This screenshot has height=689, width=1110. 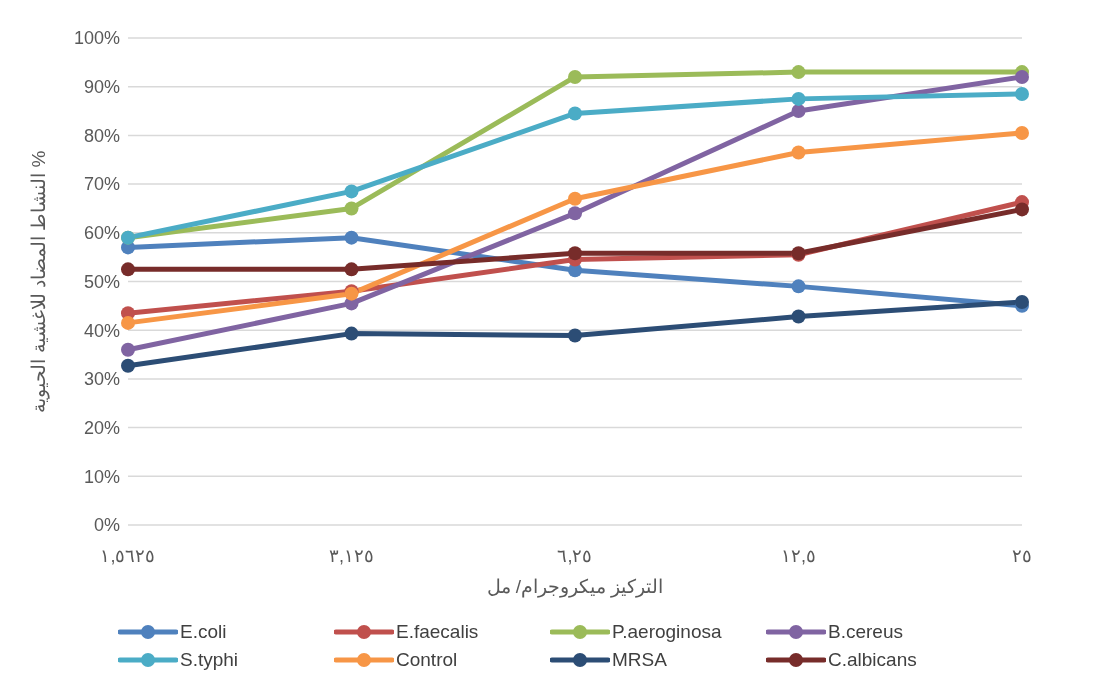 What do you see at coordinates (1022, 555) in the screenshot?
I see `x-tick-label: ٢٥` at bounding box center [1022, 555].